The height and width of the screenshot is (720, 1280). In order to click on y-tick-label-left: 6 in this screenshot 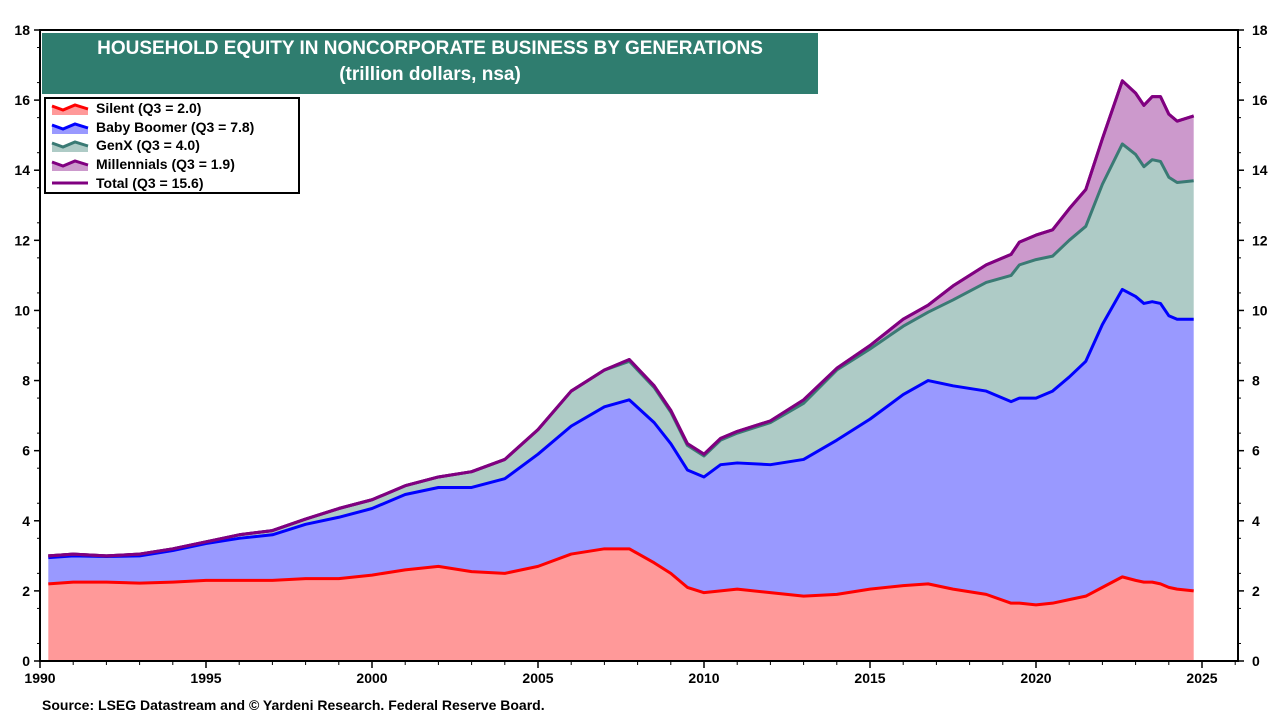, I will do `click(26, 451)`.